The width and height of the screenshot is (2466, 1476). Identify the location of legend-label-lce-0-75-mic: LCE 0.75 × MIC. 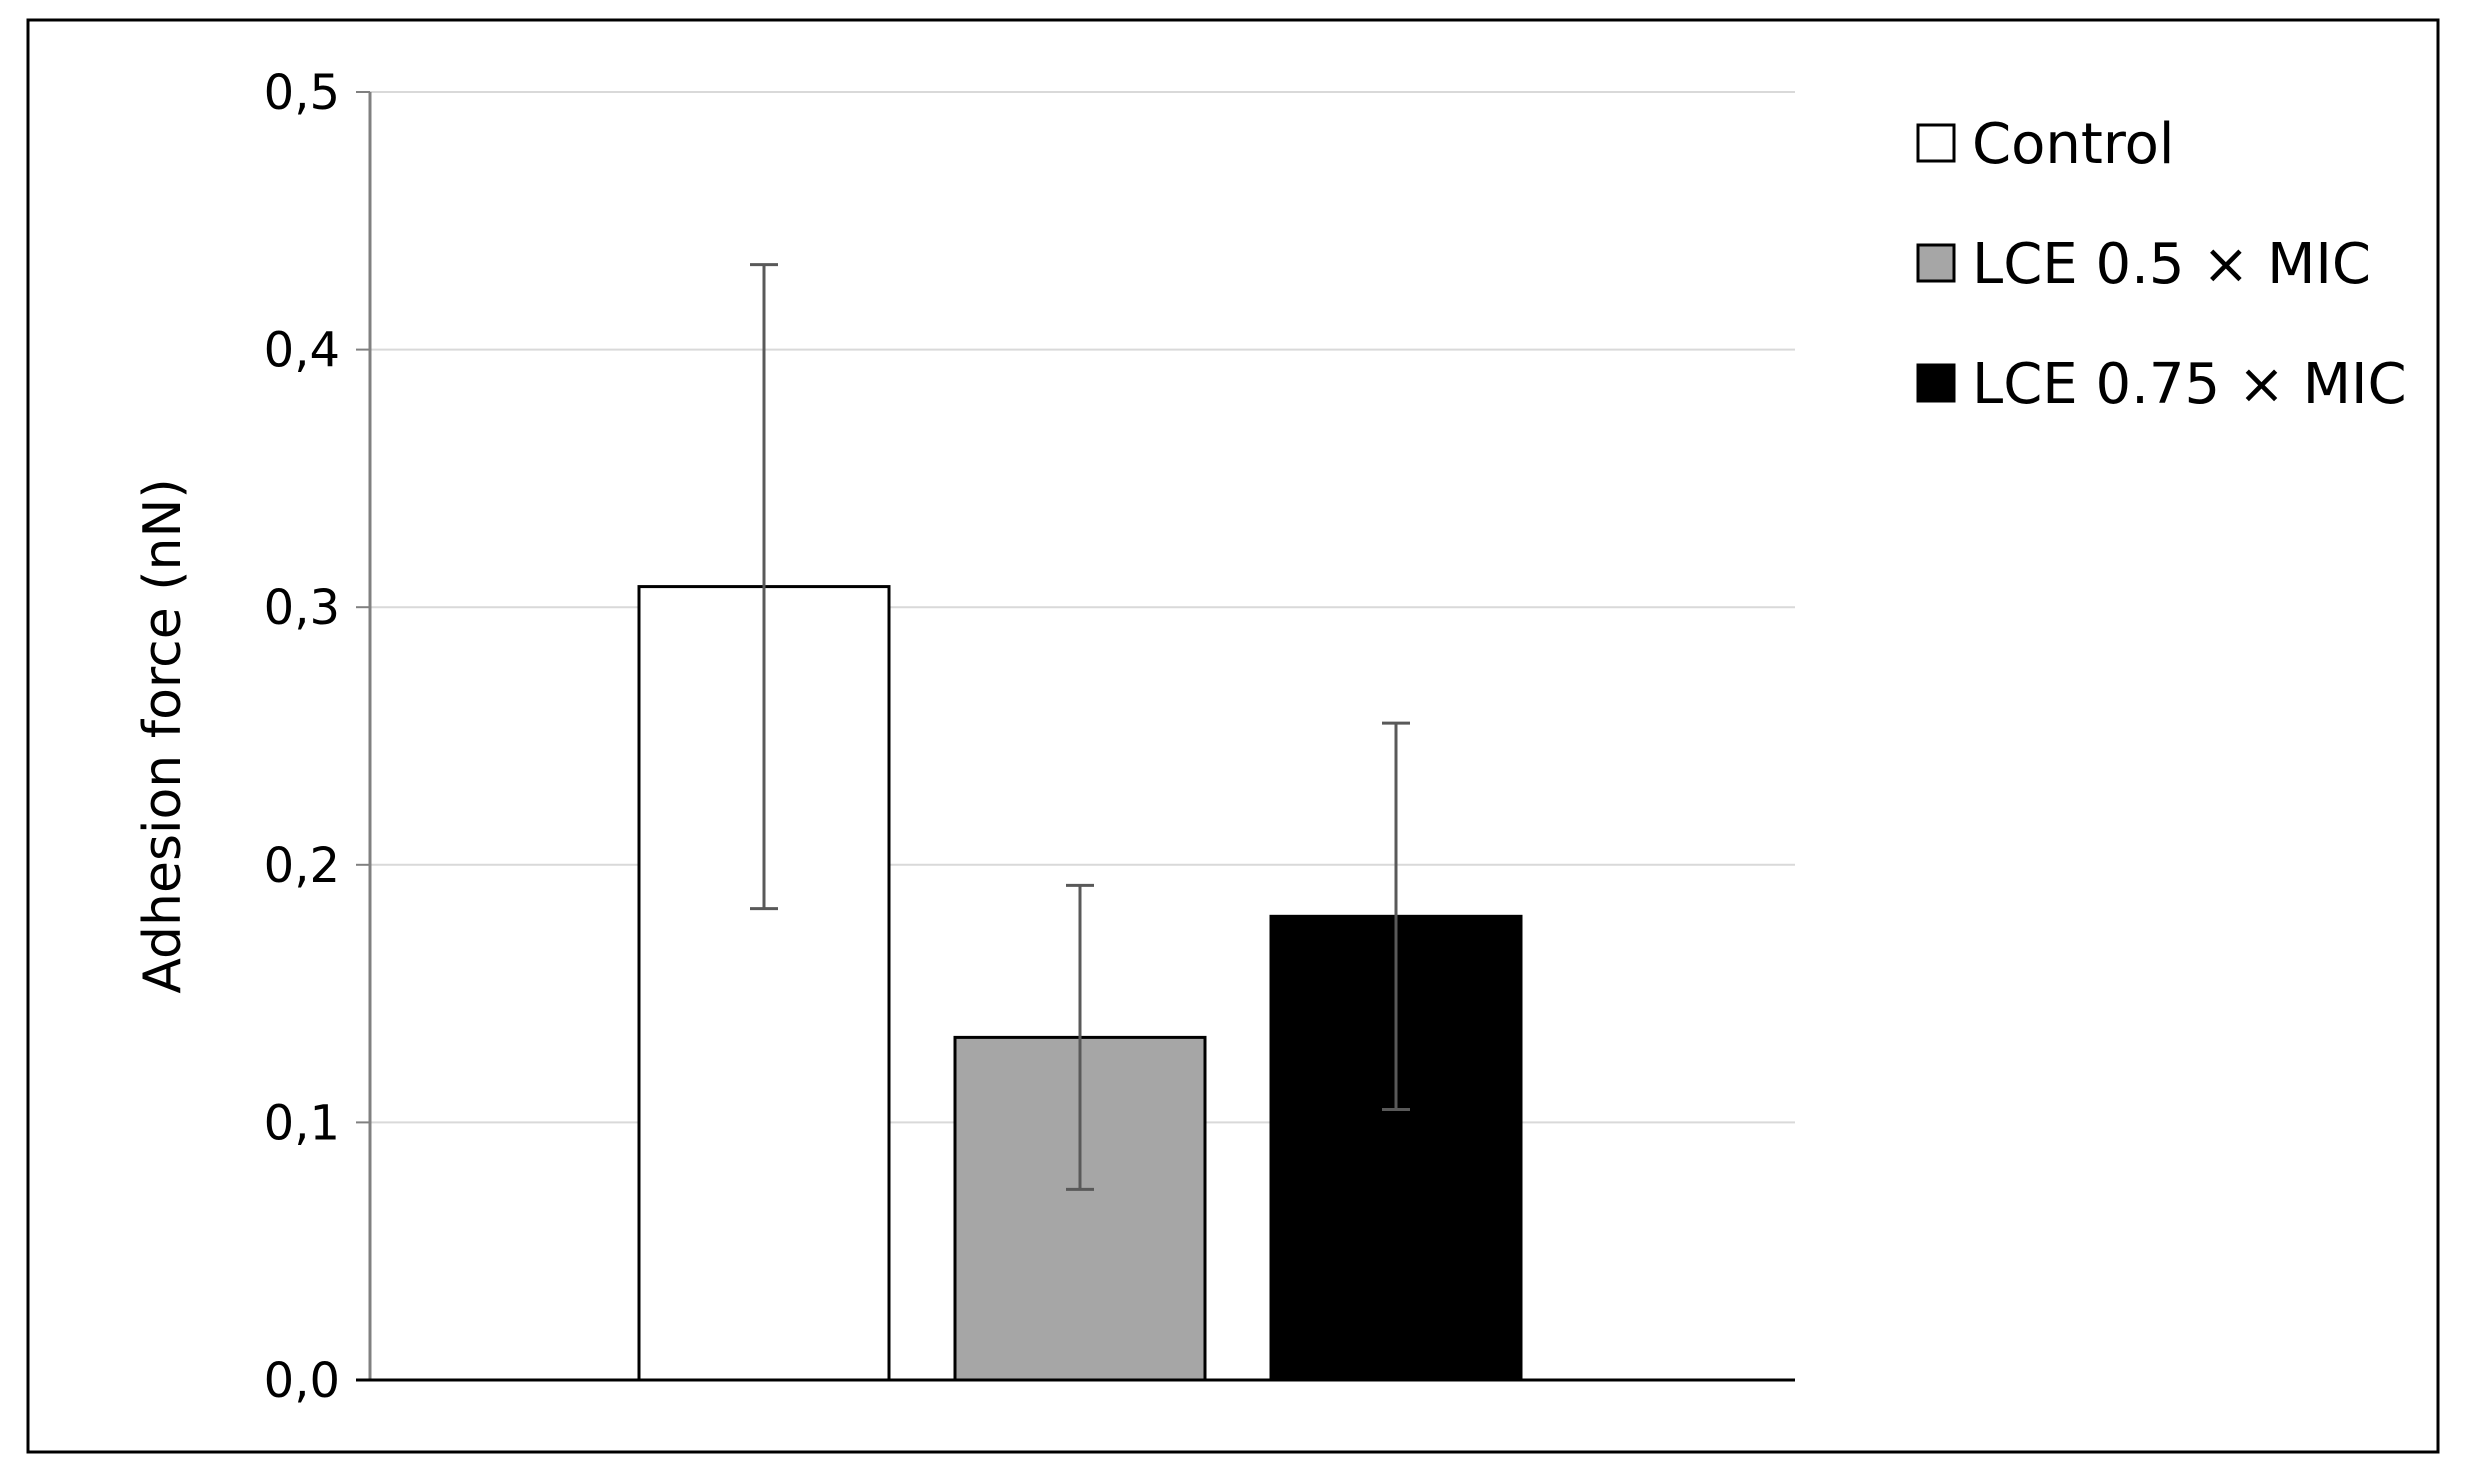
(2189, 384).